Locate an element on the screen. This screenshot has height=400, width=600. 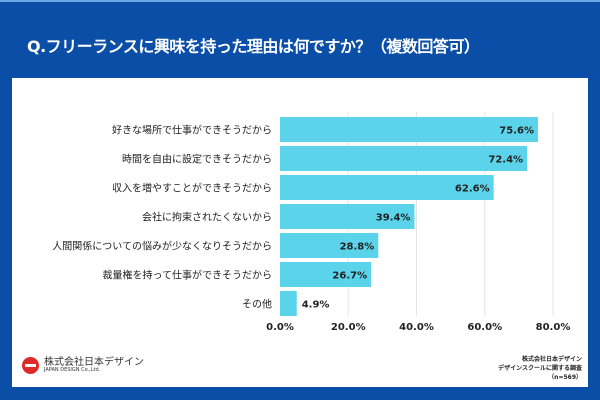
category-label: 収入を増やすことができそうだから is located at coordinates (192, 188).